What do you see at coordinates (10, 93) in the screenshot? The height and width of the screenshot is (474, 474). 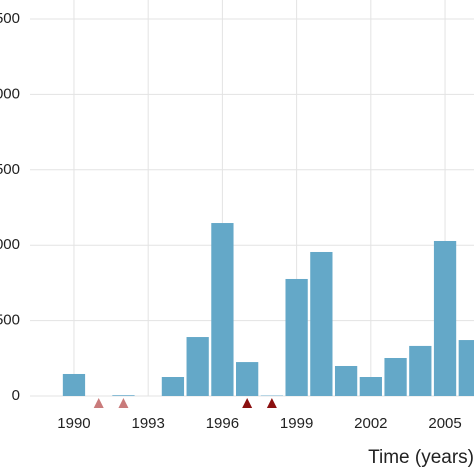 I see `y-tick-label: 2000` at bounding box center [10, 93].